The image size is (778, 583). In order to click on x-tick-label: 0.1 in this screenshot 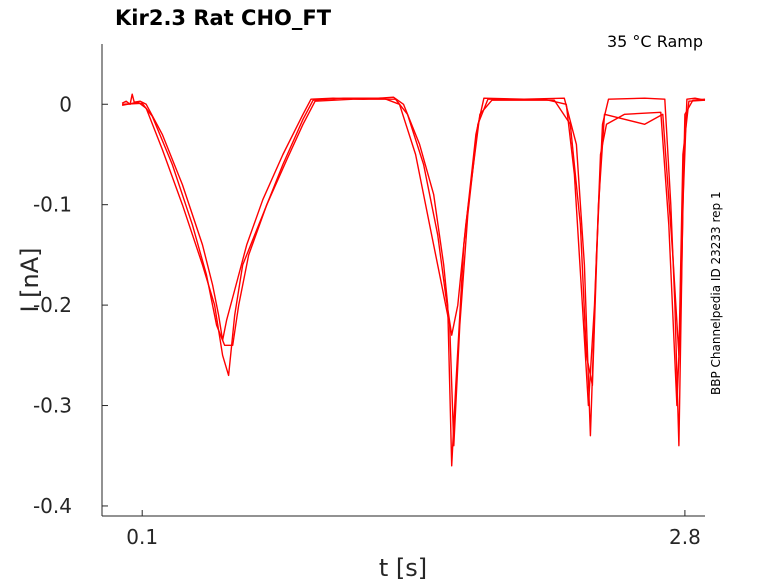, I will do `click(142, 537)`.